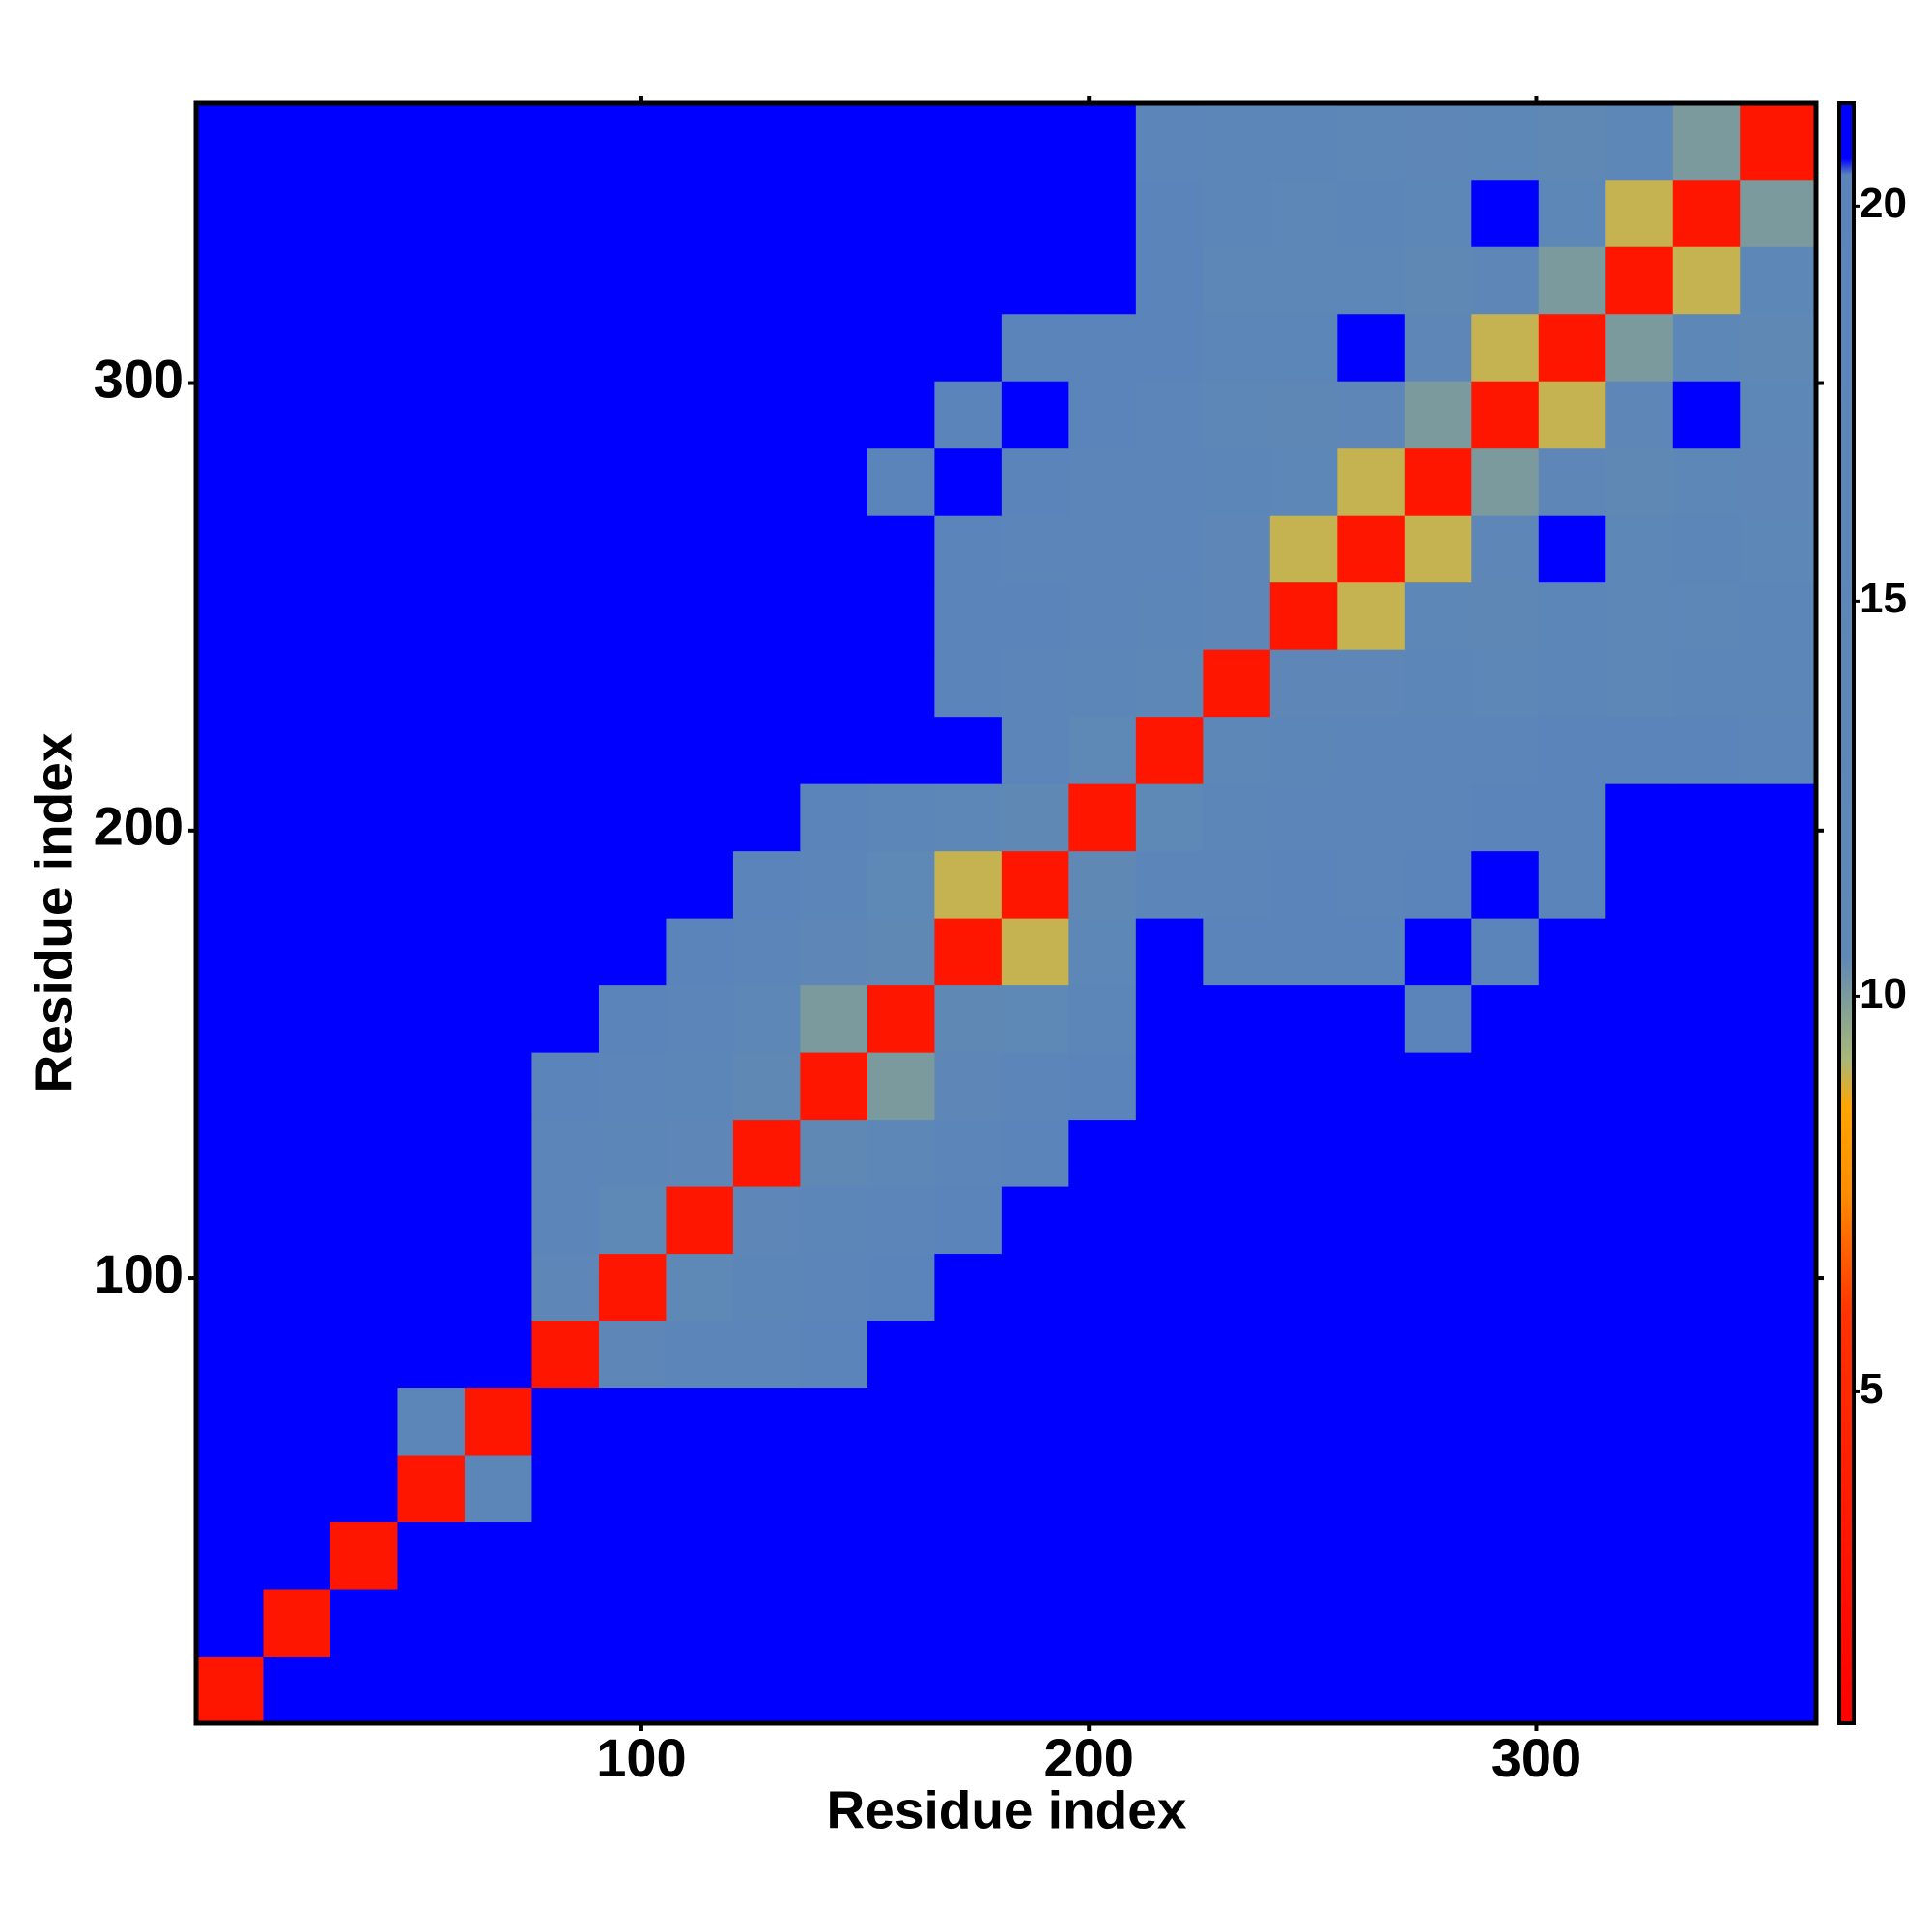 The width and height of the screenshot is (1932, 1932). I want to click on x-axis-title: Residue index, so click(1007, 1810).